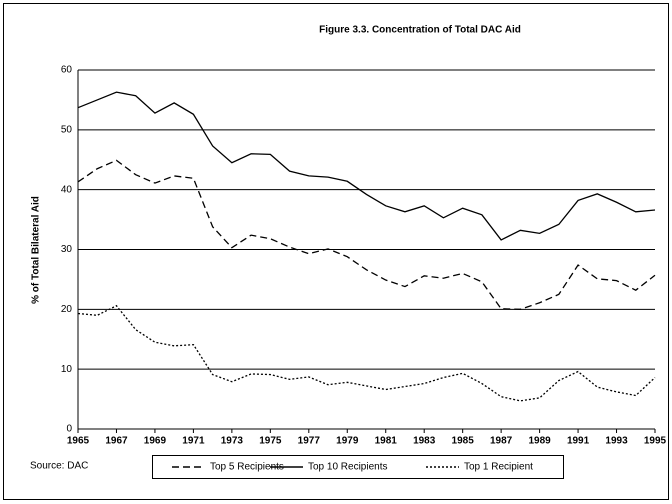 This screenshot has width=672, height=504. What do you see at coordinates (193, 441) in the screenshot?
I see `x-tick-label: 1971` at bounding box center [193, 441].